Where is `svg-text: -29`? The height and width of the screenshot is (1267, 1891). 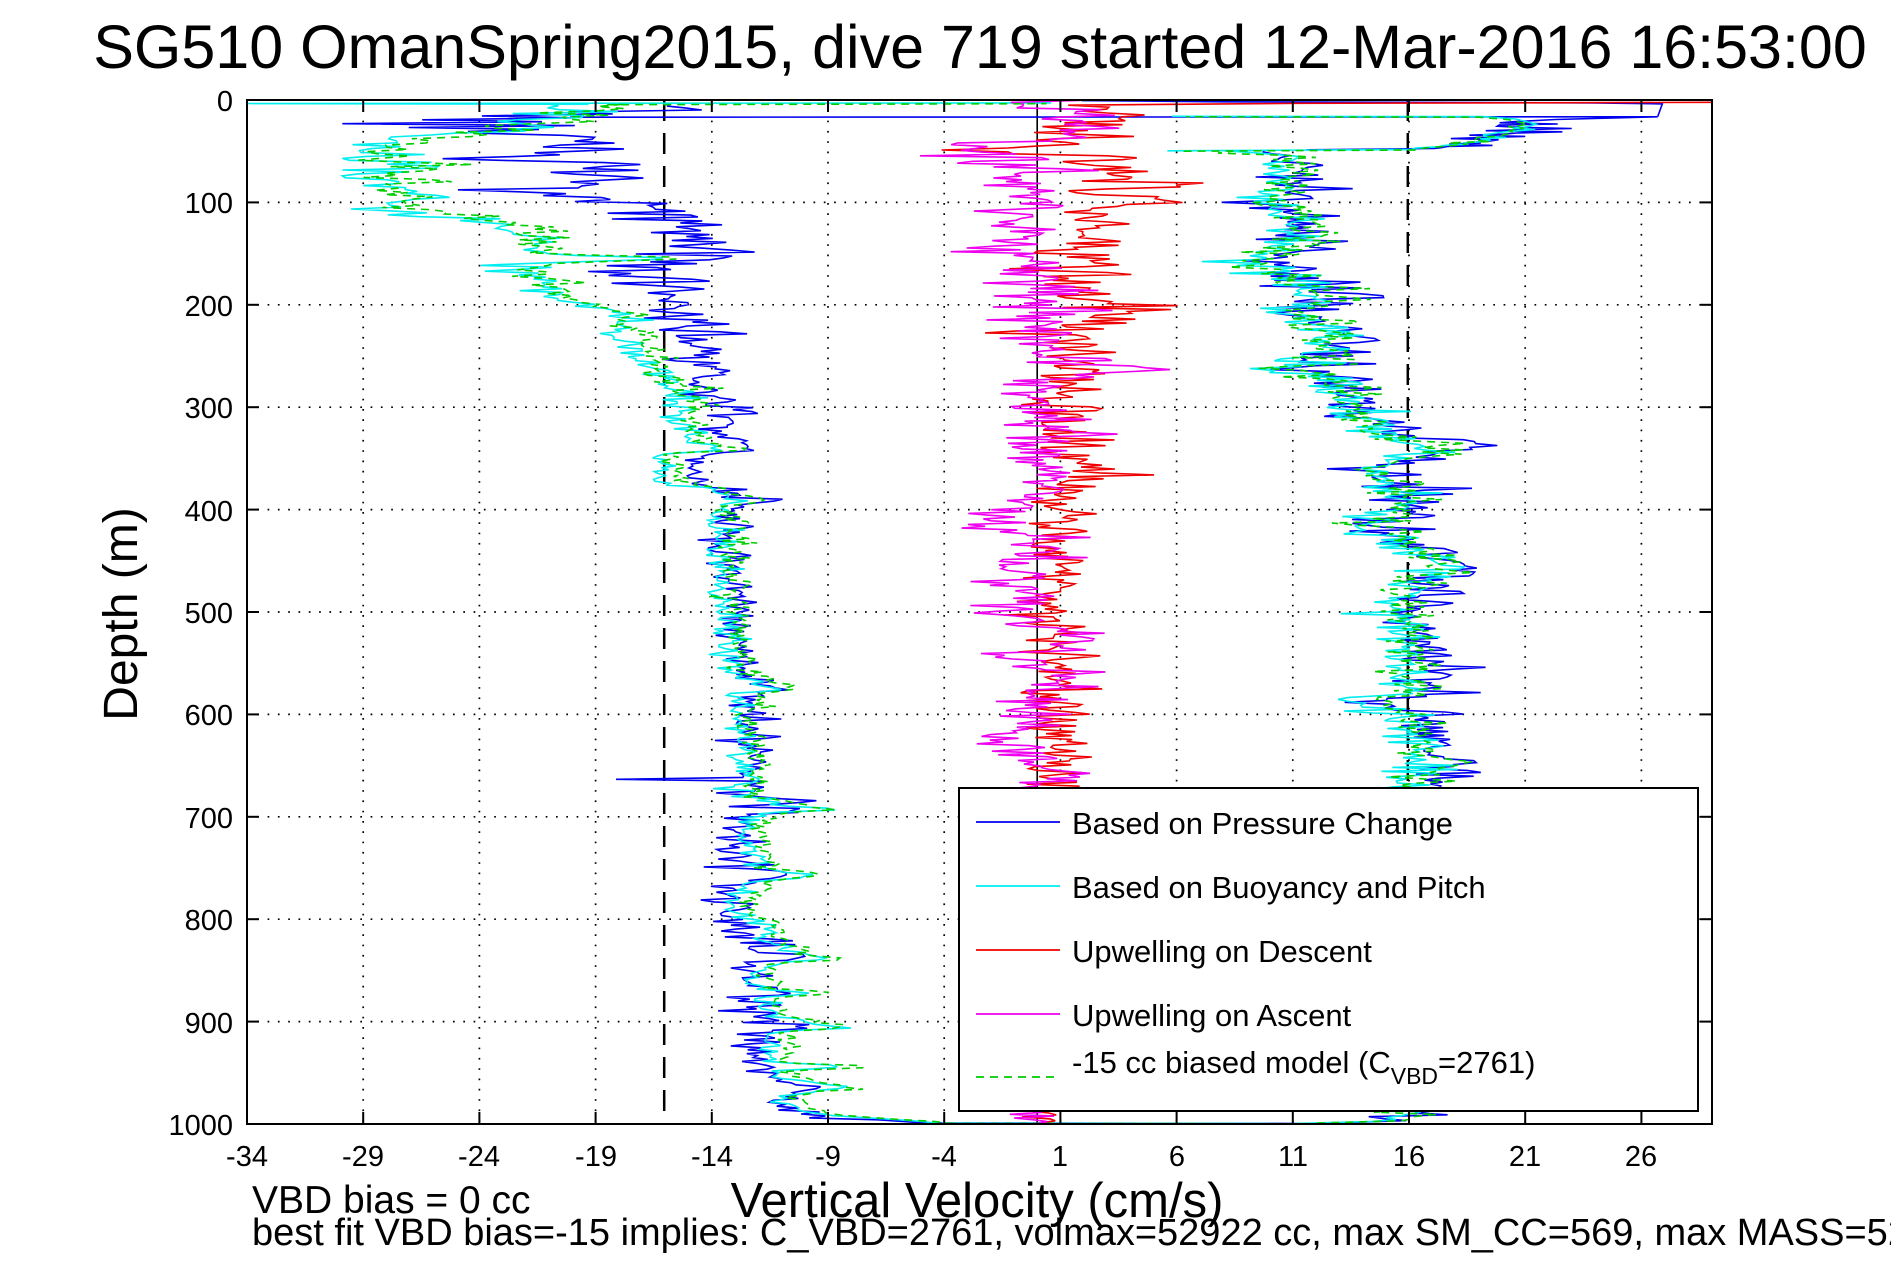 svg-text: -29 is located at coordinates (363, 1157).